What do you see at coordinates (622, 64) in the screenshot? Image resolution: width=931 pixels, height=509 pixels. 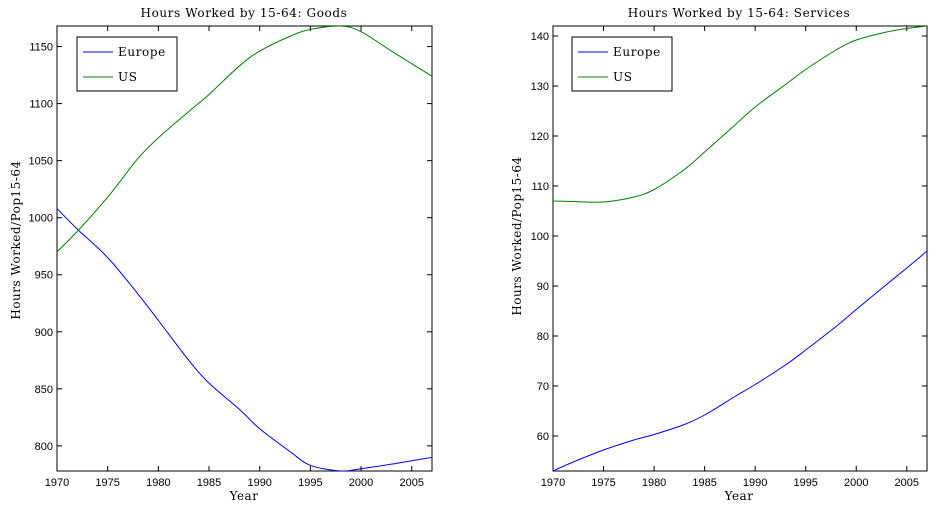 I see `services-legend-box` at bounding box center [622, 64].